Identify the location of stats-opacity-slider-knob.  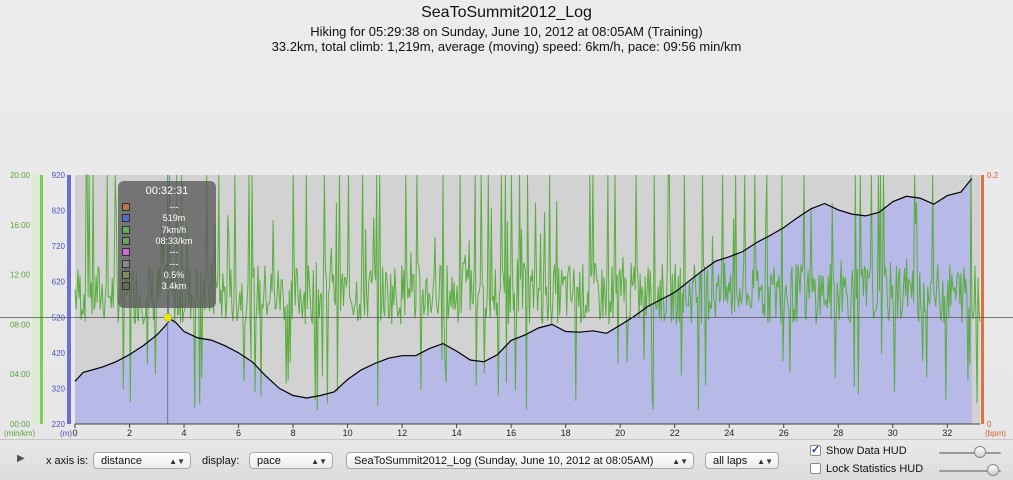
(993, 470).